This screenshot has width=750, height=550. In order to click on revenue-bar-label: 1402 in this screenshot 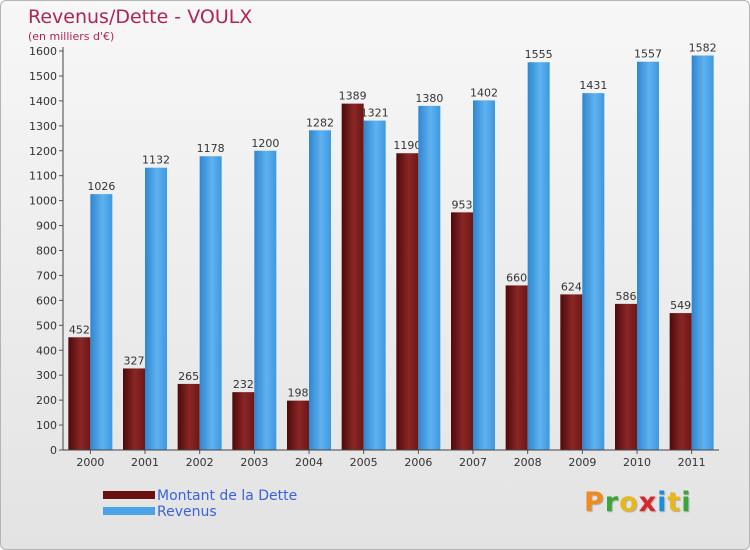, I will do `click(484, 92)`.